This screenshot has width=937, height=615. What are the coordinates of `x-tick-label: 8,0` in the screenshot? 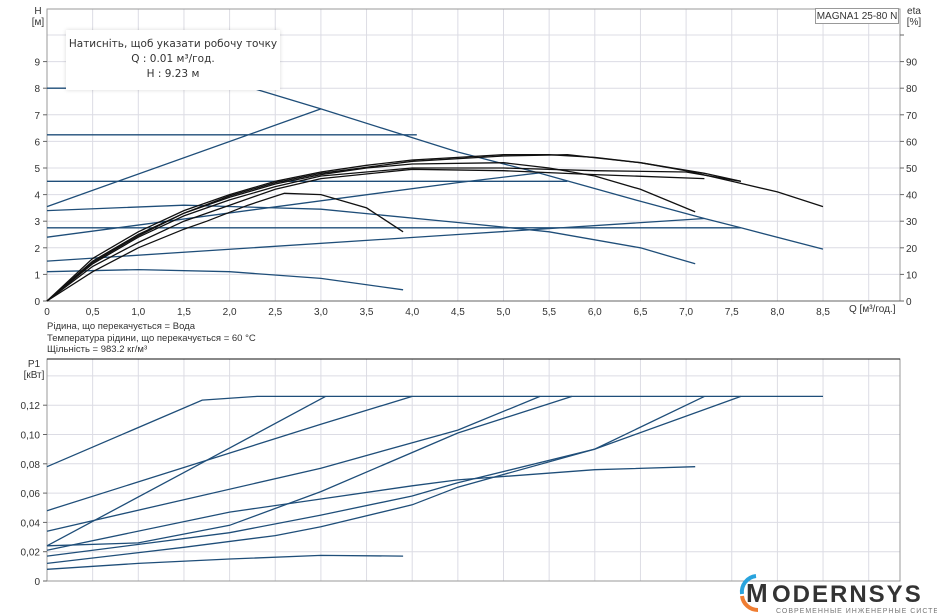 It's located at (777, 312).